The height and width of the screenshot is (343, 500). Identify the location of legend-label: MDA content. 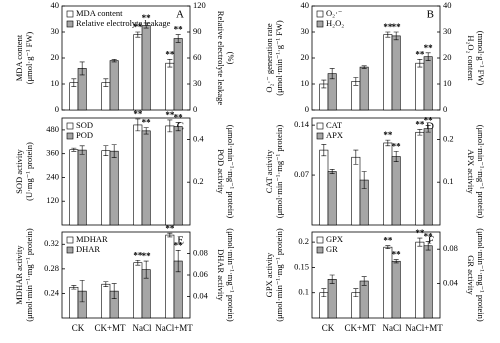
(99, 13).